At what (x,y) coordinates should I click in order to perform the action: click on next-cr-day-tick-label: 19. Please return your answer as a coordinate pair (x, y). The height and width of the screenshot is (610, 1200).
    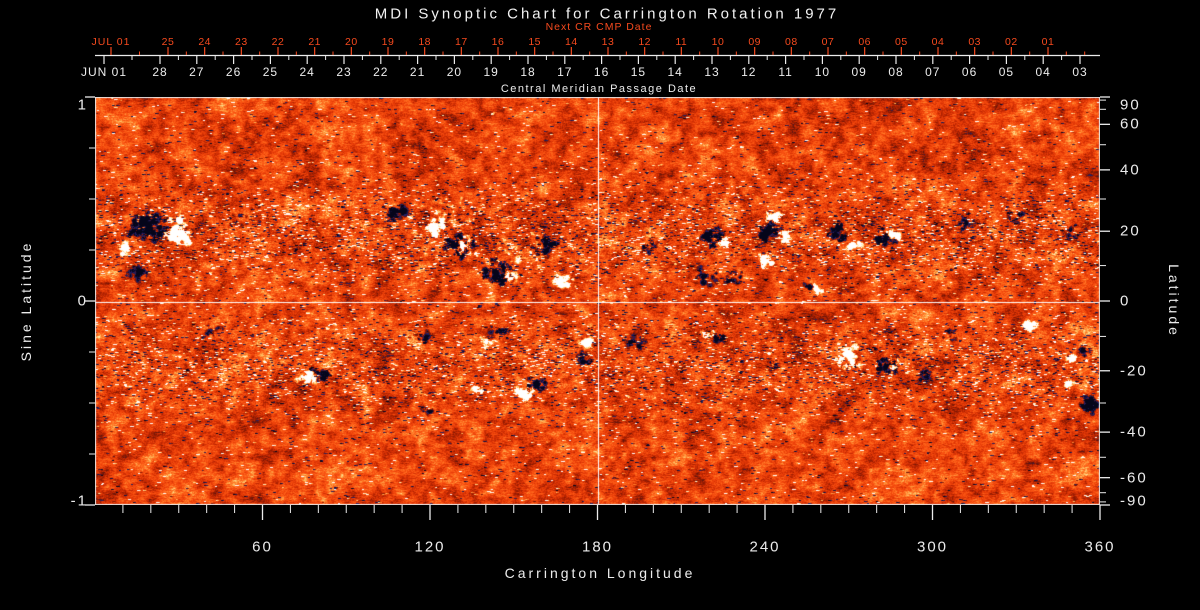
    Looking at the image, I should click on (388, 42).